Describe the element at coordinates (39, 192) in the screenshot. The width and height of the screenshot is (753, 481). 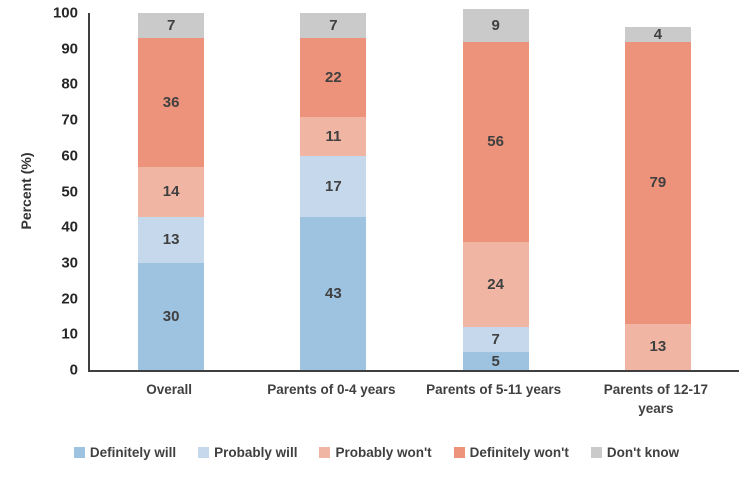
I see `y-axis-ticks: 0 10 20 30 40 50 60 70 80 90 100` at that location.